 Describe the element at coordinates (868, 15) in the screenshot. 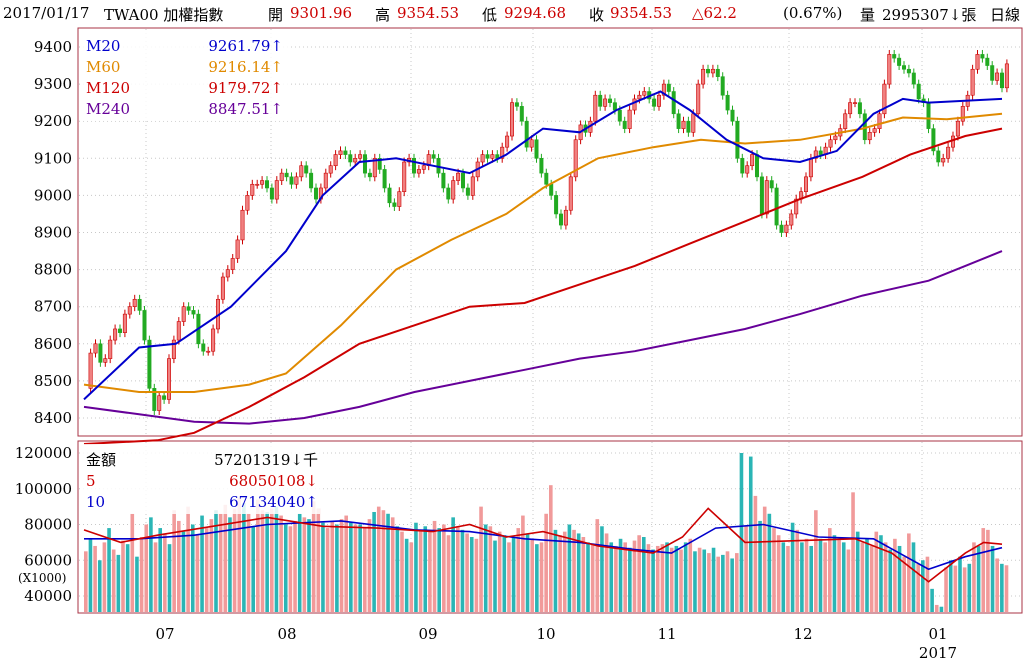

I see `volume-label: 量` at that location.